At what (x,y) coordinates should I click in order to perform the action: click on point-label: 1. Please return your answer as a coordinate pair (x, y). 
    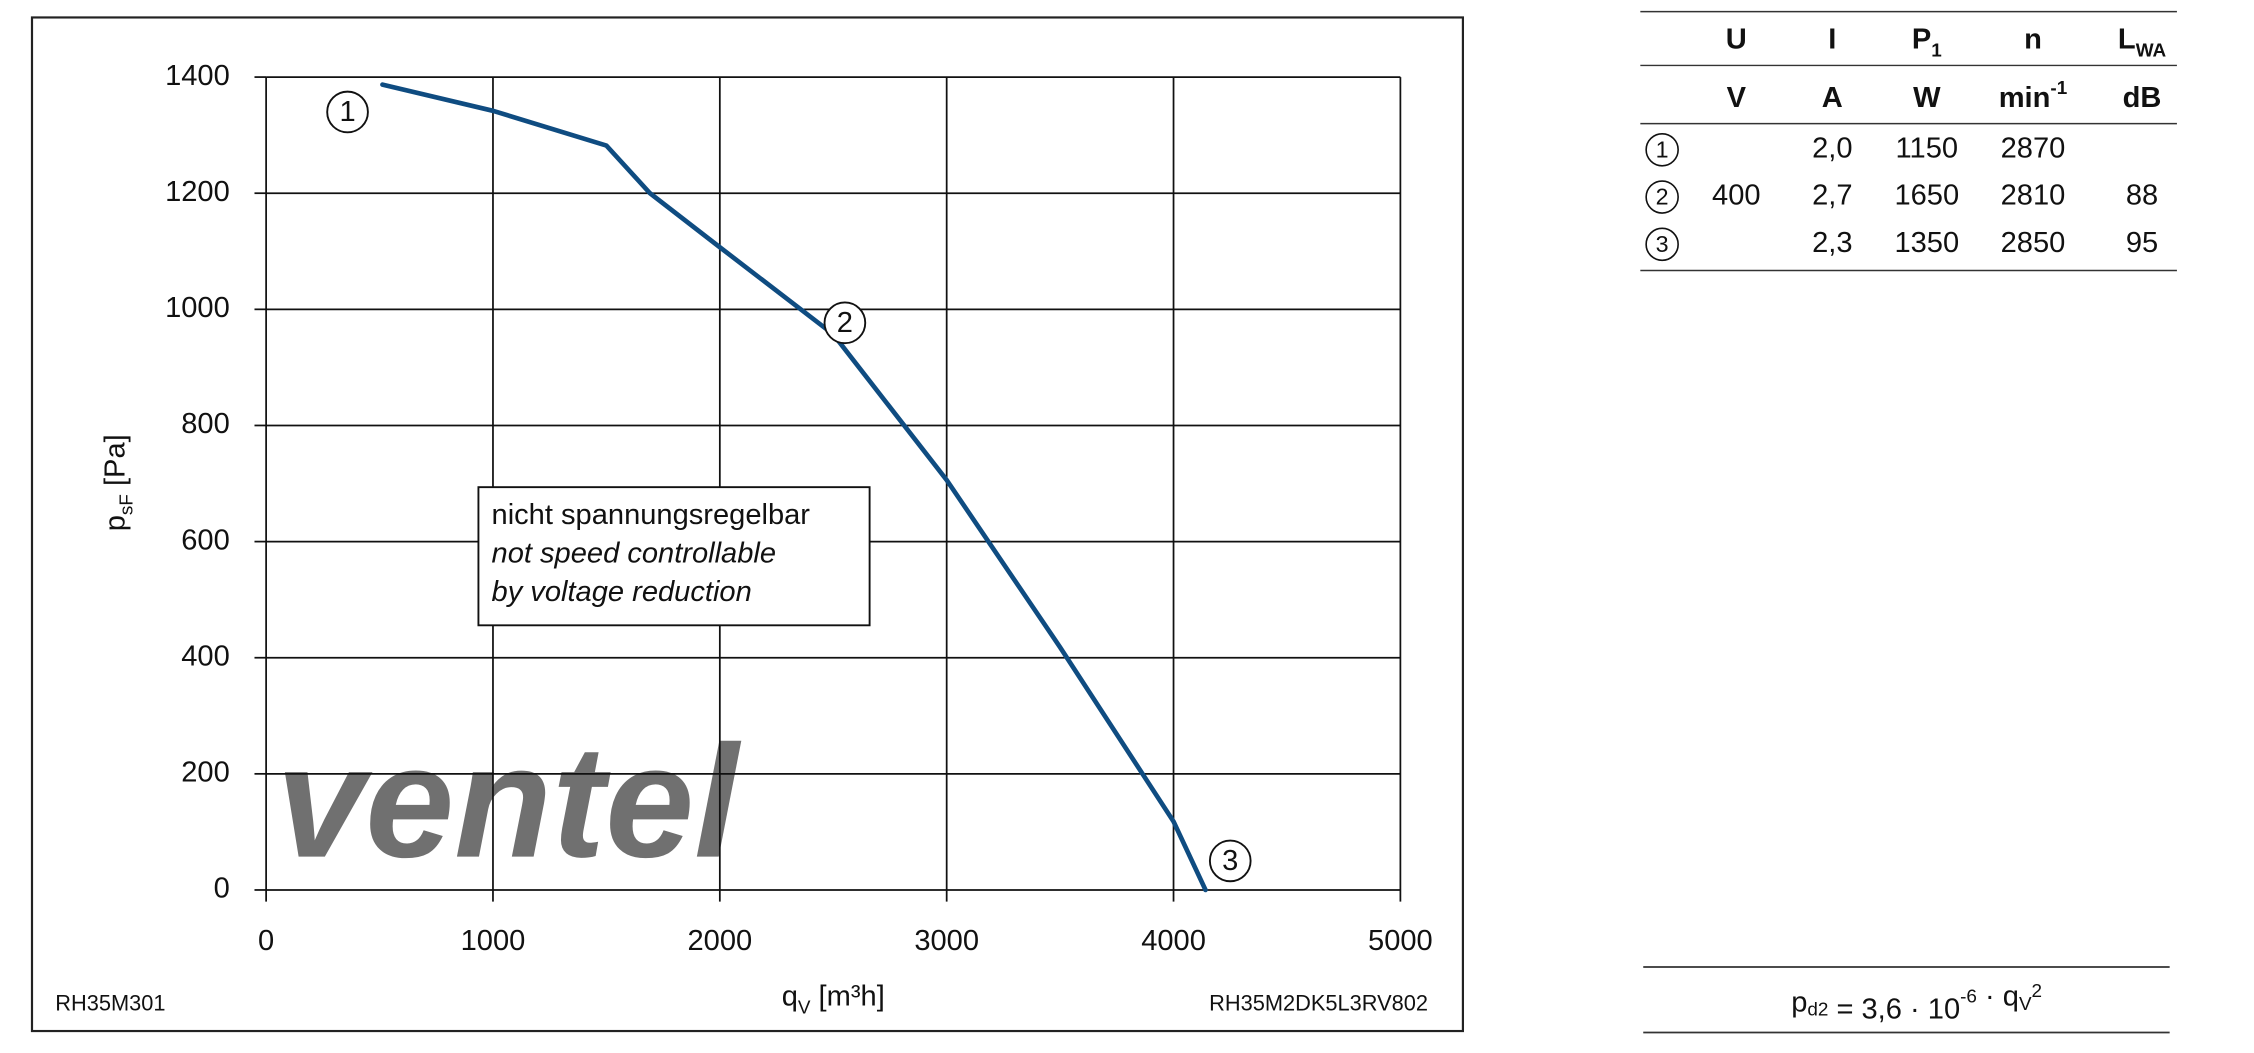
    Looking at the image, I should click on (347, 112).